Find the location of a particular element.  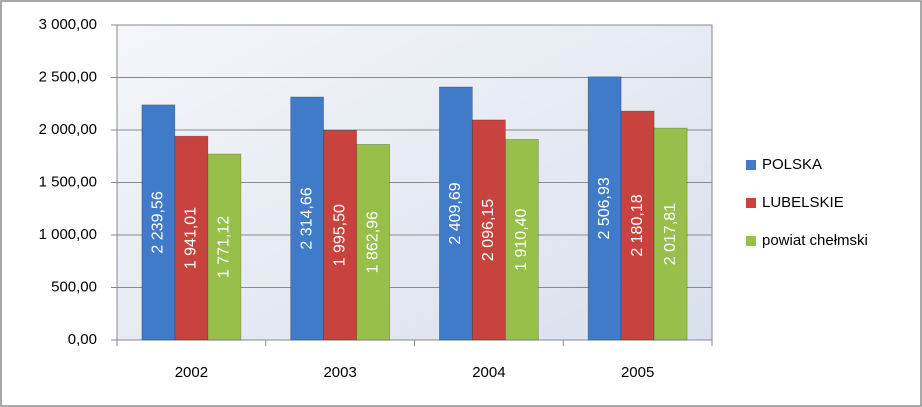

legend-label: powiat chełmski is located at coordinates (815, 240).